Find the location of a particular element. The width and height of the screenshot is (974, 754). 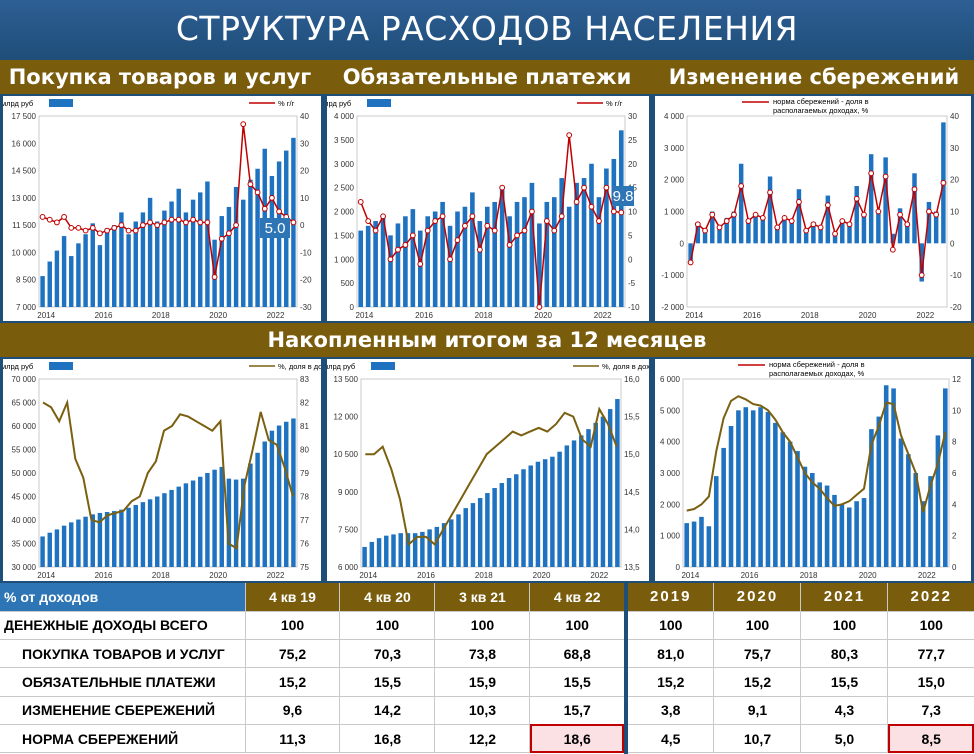

table-cell: 15,2 is located at coordinates (292, 682).